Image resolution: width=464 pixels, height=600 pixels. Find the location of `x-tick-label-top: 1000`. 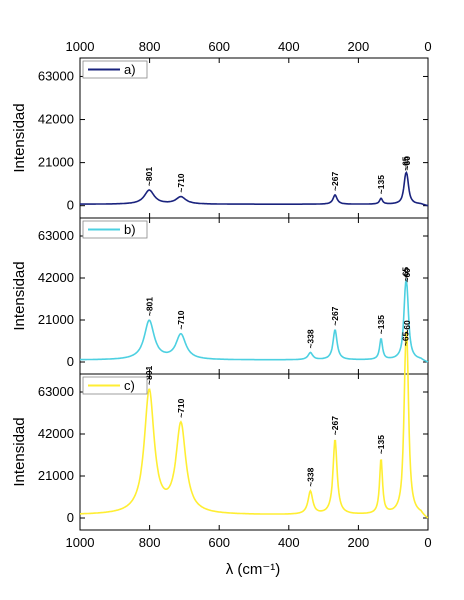

x-tick-label-top: 1000 is located at coordinates (80, 46).